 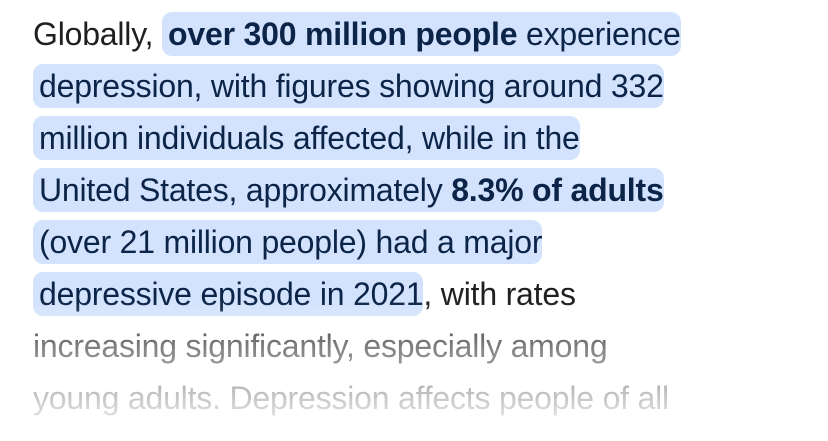 I want to click on highlighted-citation: over 300 million people experience, so click(x=421, y=34).